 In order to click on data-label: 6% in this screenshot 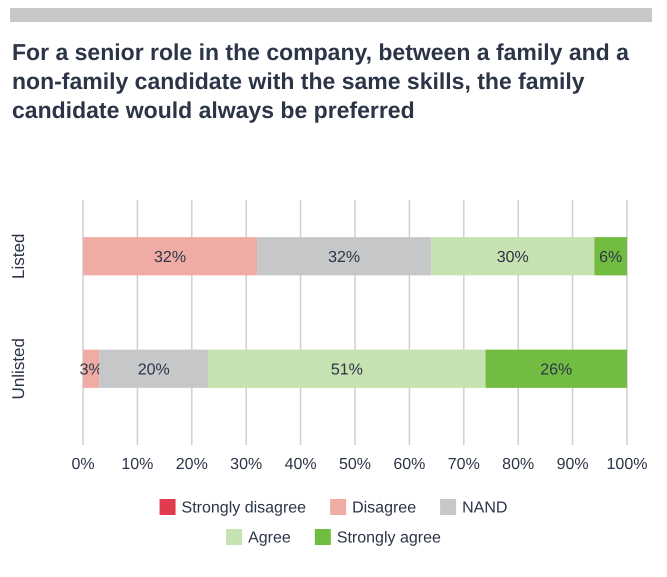, I will do `click(610, 257)`.